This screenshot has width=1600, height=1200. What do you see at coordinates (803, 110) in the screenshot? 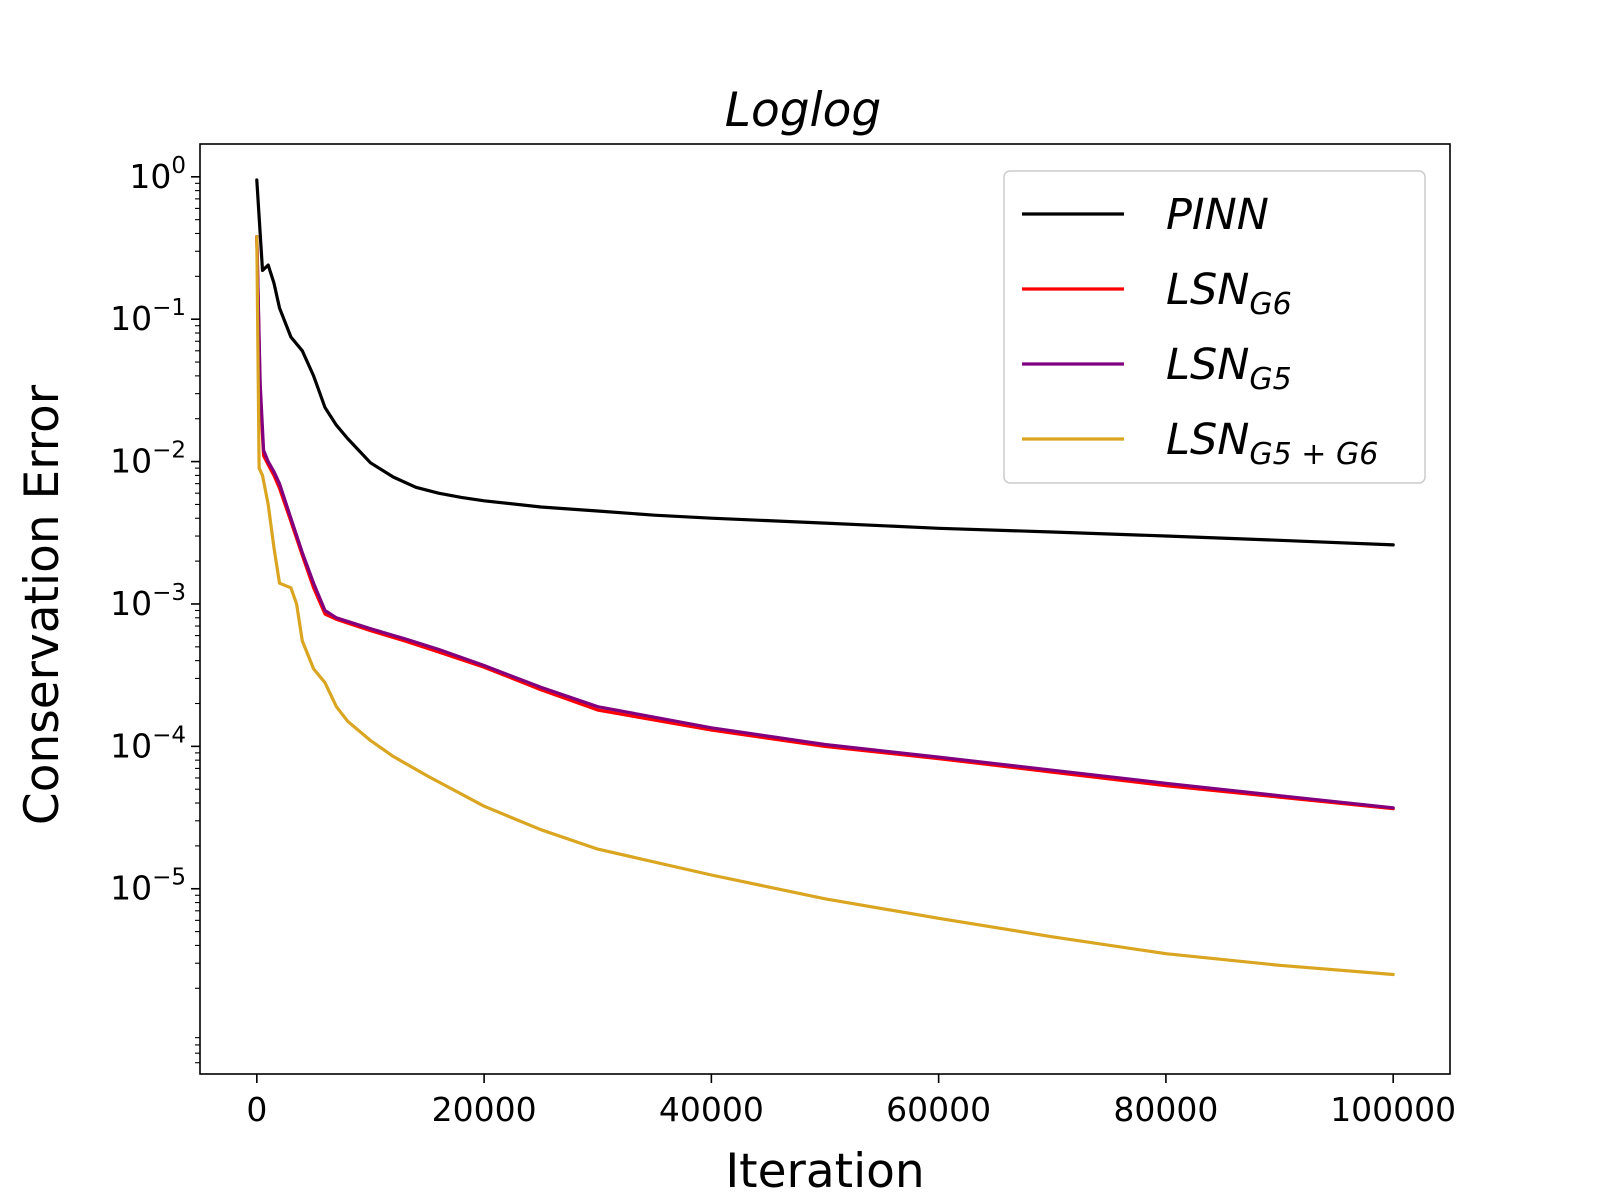
I see `chart-title: Loglog` at bounding box center [803, 110].